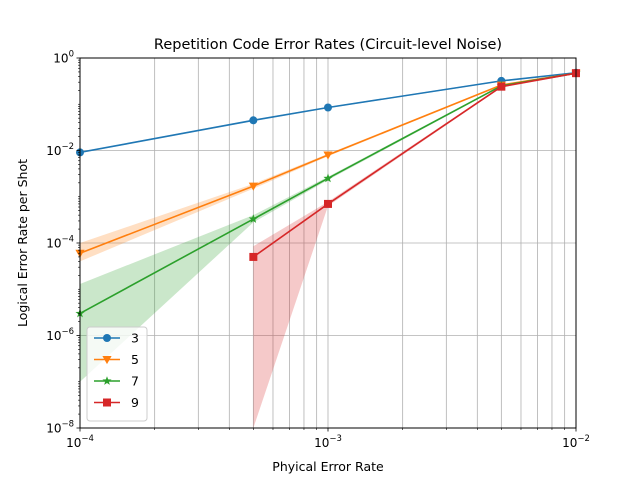 The height and width of the screenshot is (480, 640). Describe the element at coordinates (60, 428) in the screenshot. I see `y-tick-label: 10⁻⁸` at that location.